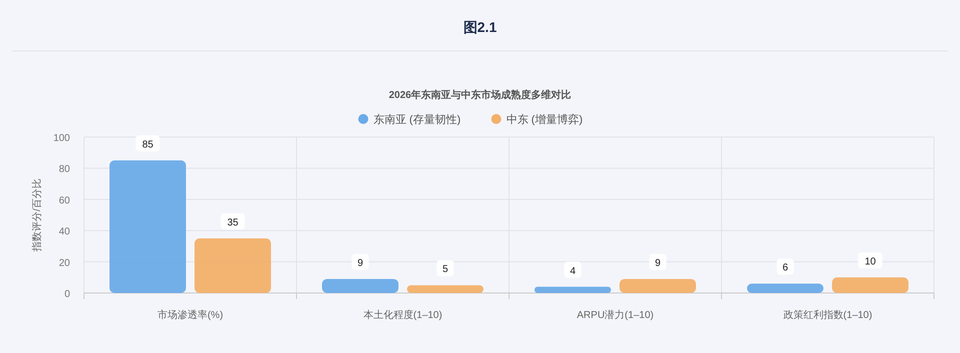 The width and height of the screenshot is (960, 353). I want to click on data-label: 4, so click(573, 271).